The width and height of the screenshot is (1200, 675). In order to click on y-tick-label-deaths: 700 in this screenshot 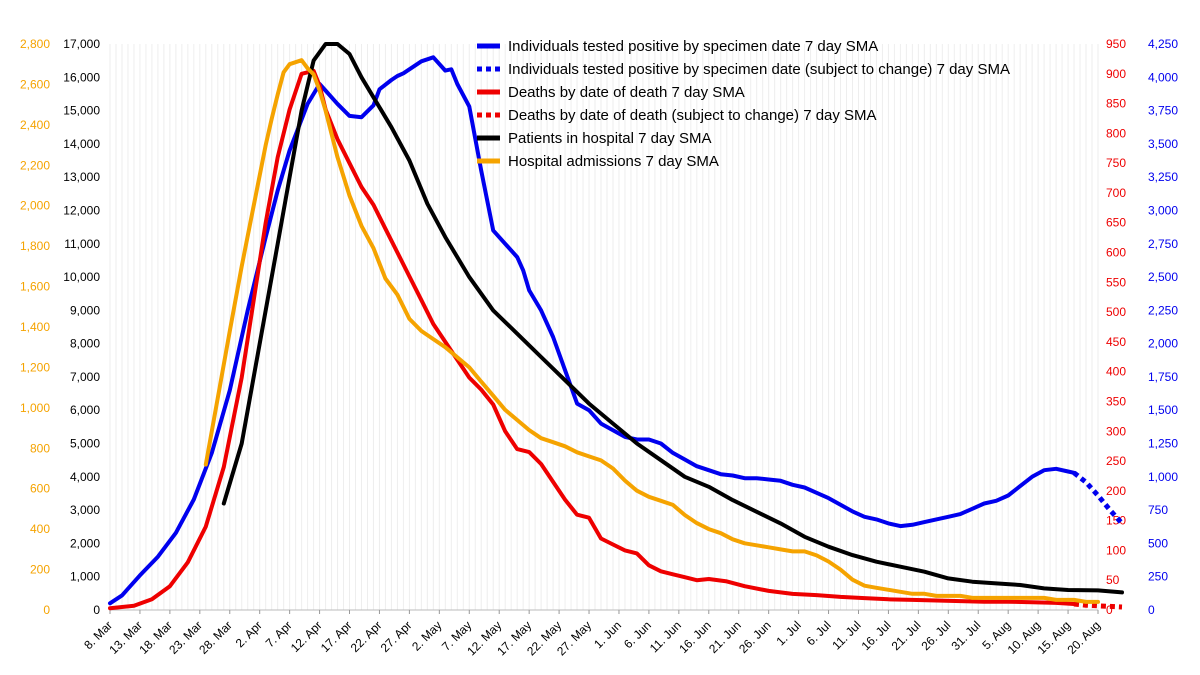, I will do `click(1116, 193)`.